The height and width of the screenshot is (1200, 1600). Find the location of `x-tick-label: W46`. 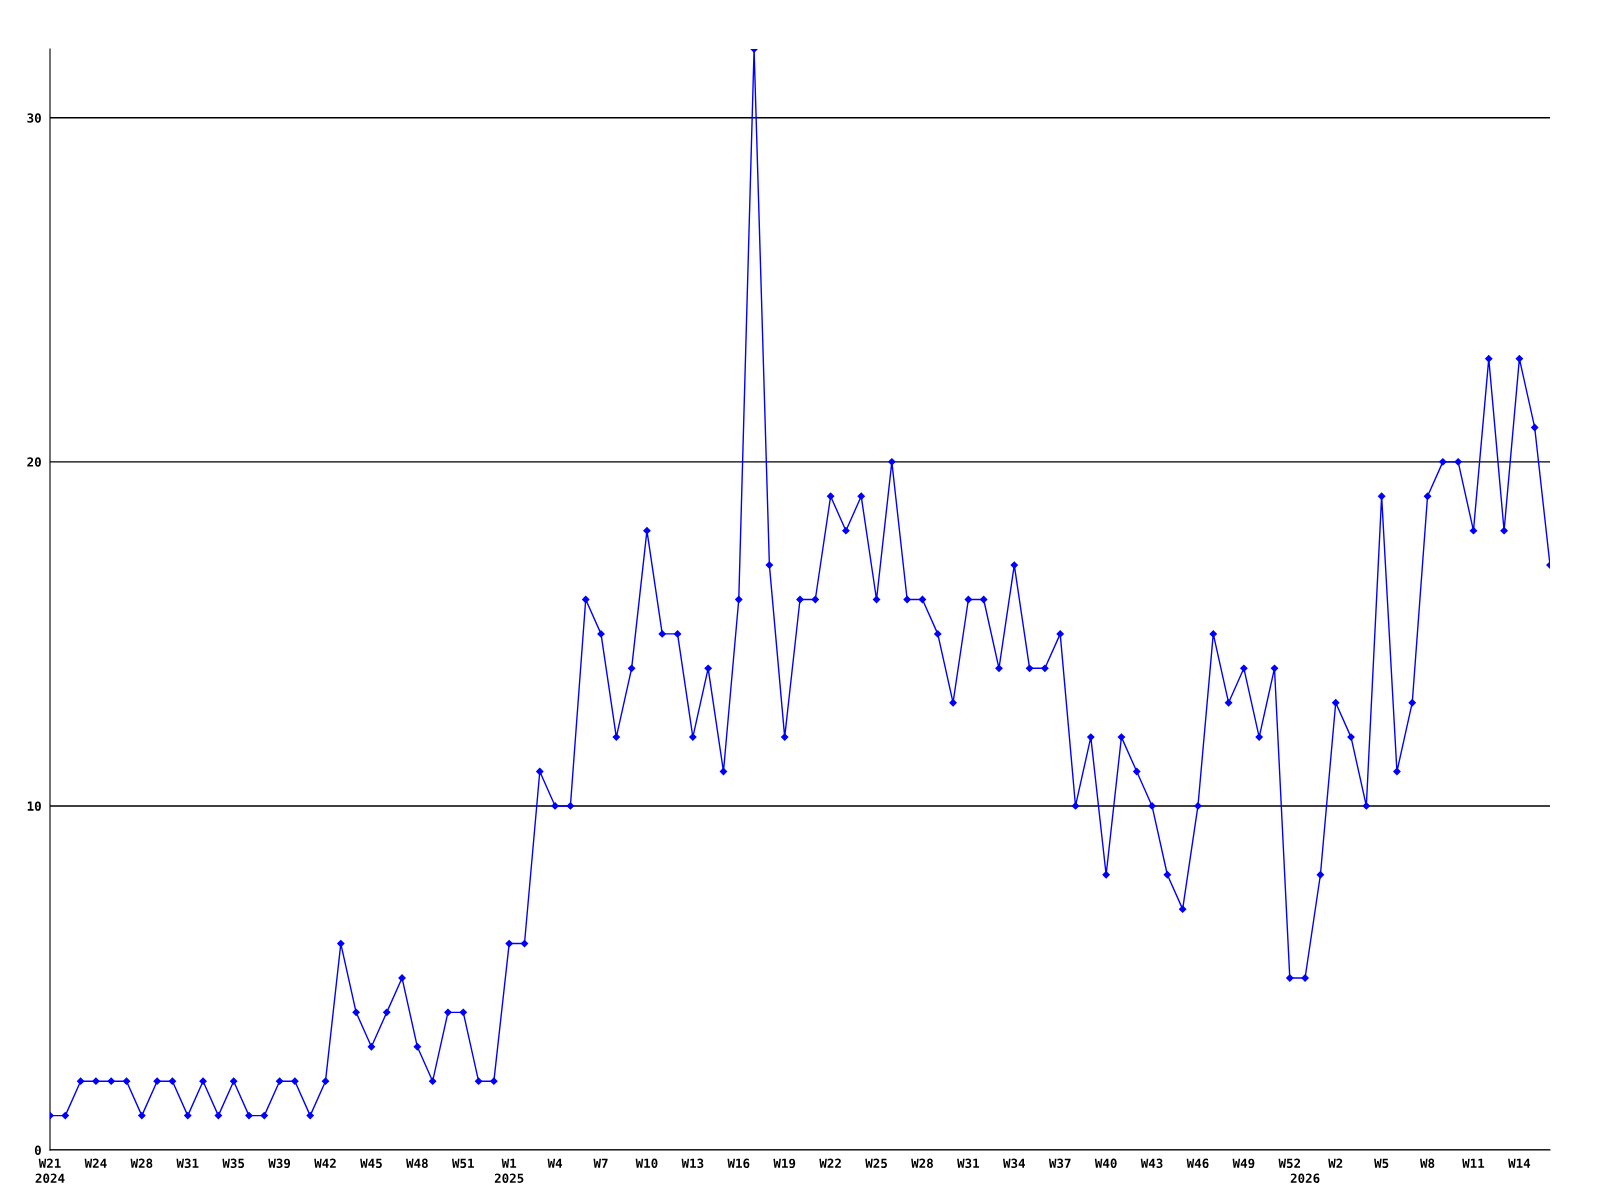

x-tick-label: W46 is located at coordinates (1197, 1163).